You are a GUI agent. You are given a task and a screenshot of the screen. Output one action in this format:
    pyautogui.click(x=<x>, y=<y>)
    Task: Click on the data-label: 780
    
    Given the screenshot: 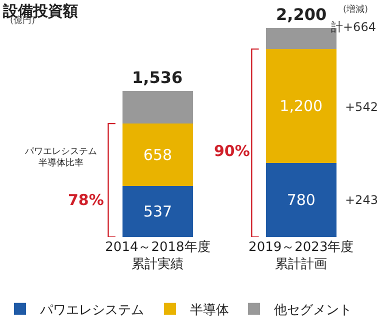 What is the action you would take?
    pyautogui.click(x=301, y=199)
    